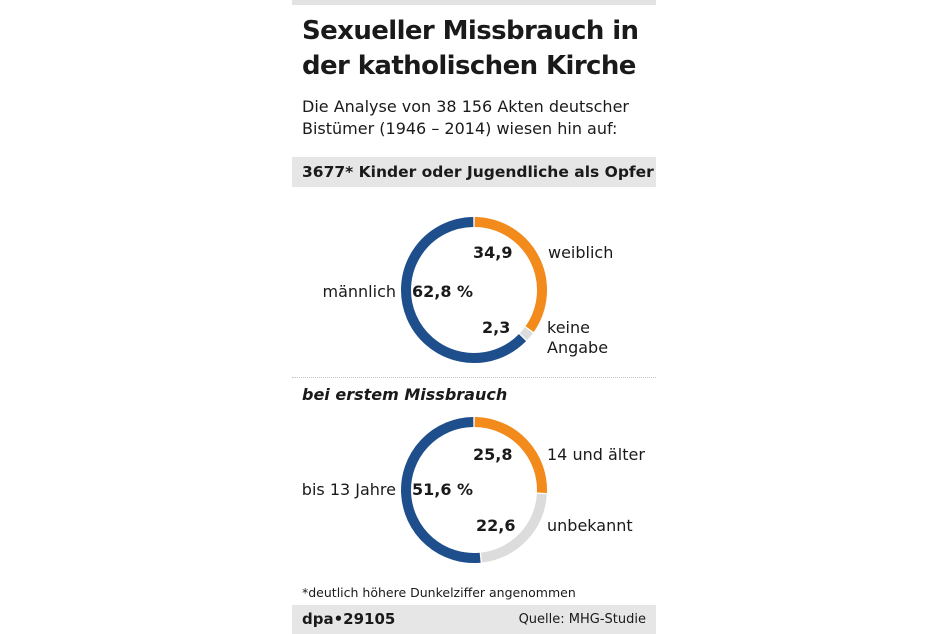 The width and height of the screenshot is (951, 634). I want to click on top-bar, so click(474, 2).